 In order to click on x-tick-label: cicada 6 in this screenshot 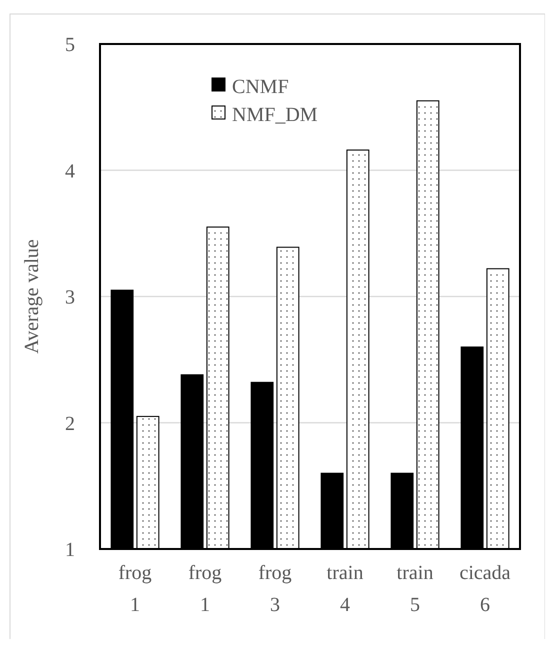, I will do `click(485, 589)`.